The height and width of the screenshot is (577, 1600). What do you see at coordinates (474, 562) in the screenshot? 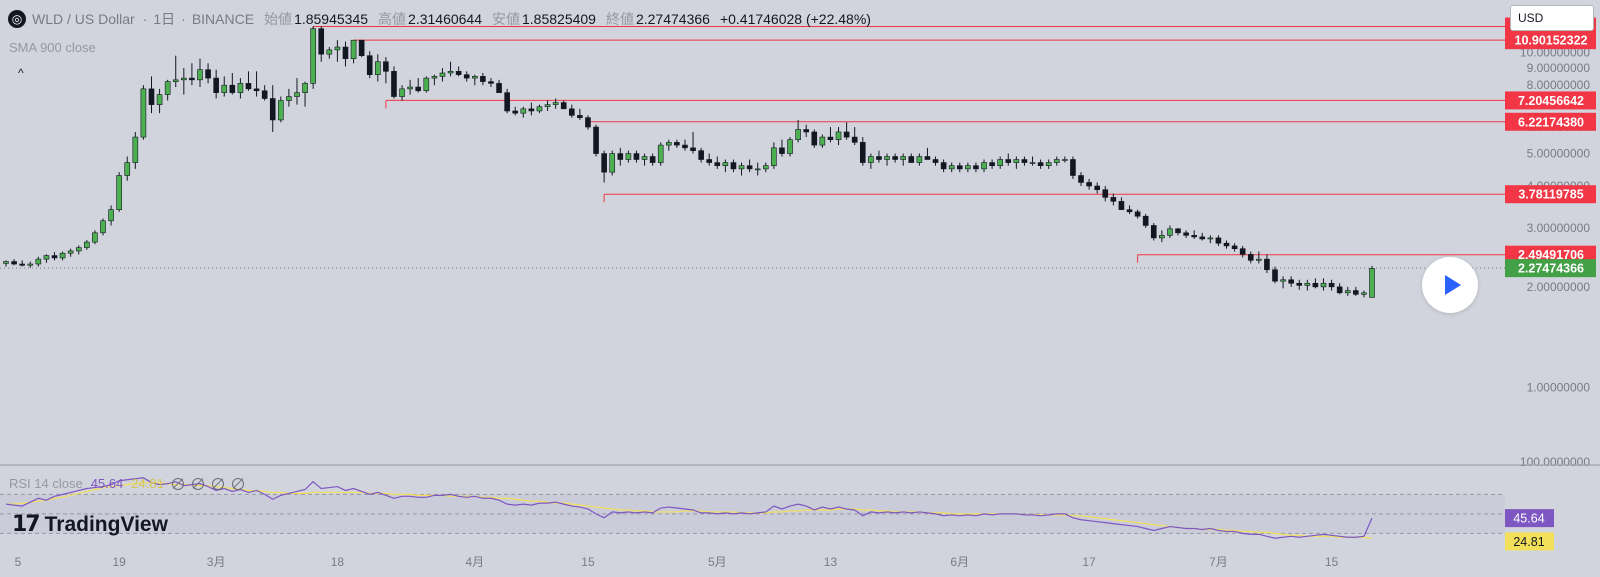
I see `x-tick-label: 4月` at bounding box center [474, 562].